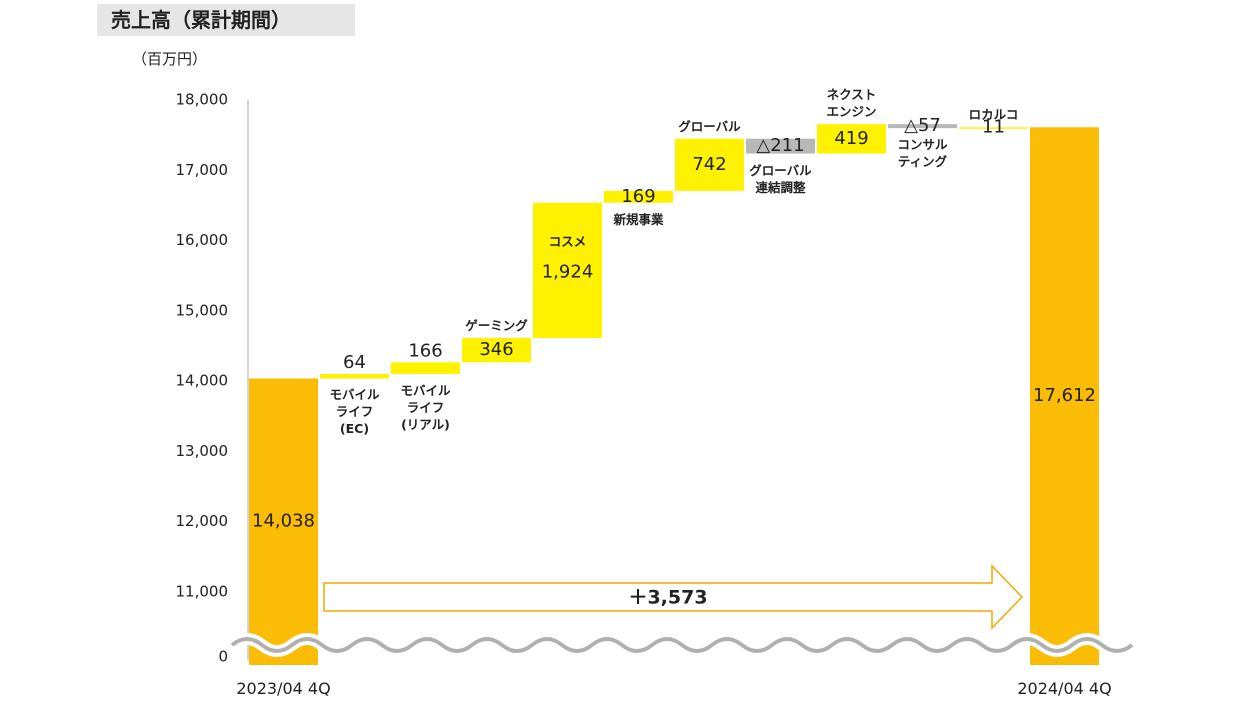 This screenshot has width=1248, height=702. Describe the element at coordinates (283, 688) in the screenshot. I see `x-tick-label: 2023/04 4Q` at that location.